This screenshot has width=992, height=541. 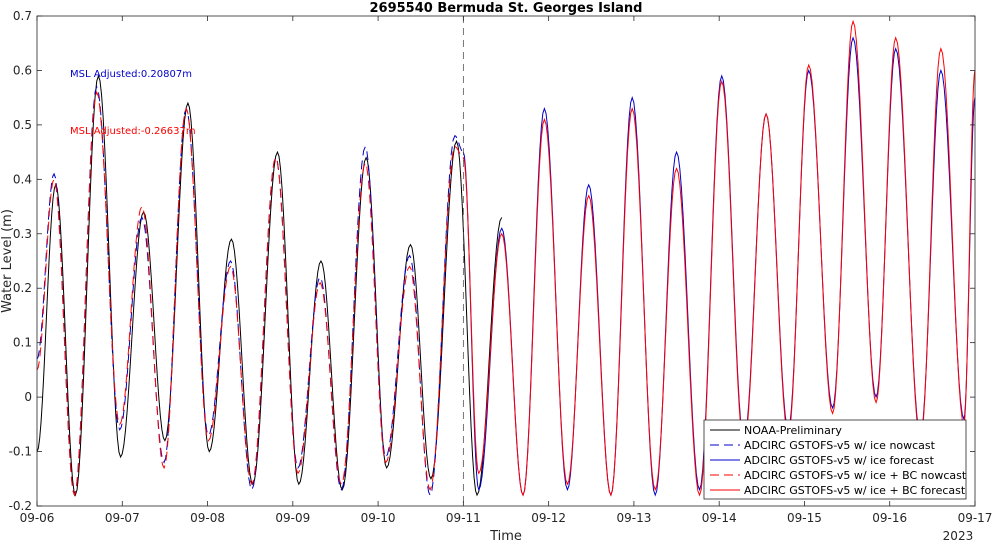 What do you see at coordinates (28, 397) in the screenshot?
I see `y-tick-label: 0` at bounding box center [28, 397].